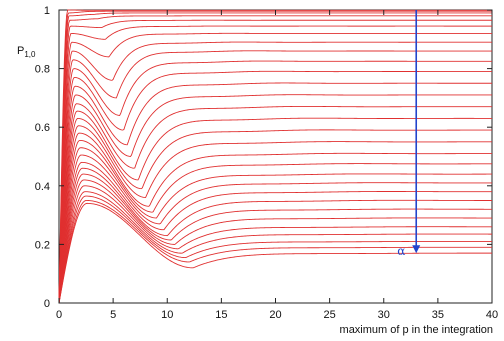 The image size is (504, 341). What do you see at coordinates (42, 187) in the screenshot?
I see `y-tick-label: 0.4` at bounding box center [42, 187].